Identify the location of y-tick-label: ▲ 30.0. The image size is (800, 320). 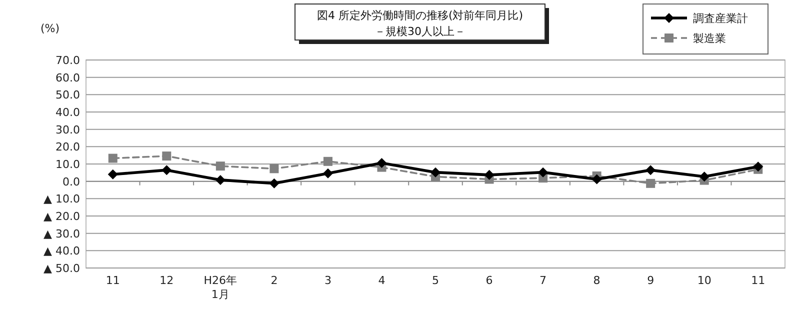
(62, 233).